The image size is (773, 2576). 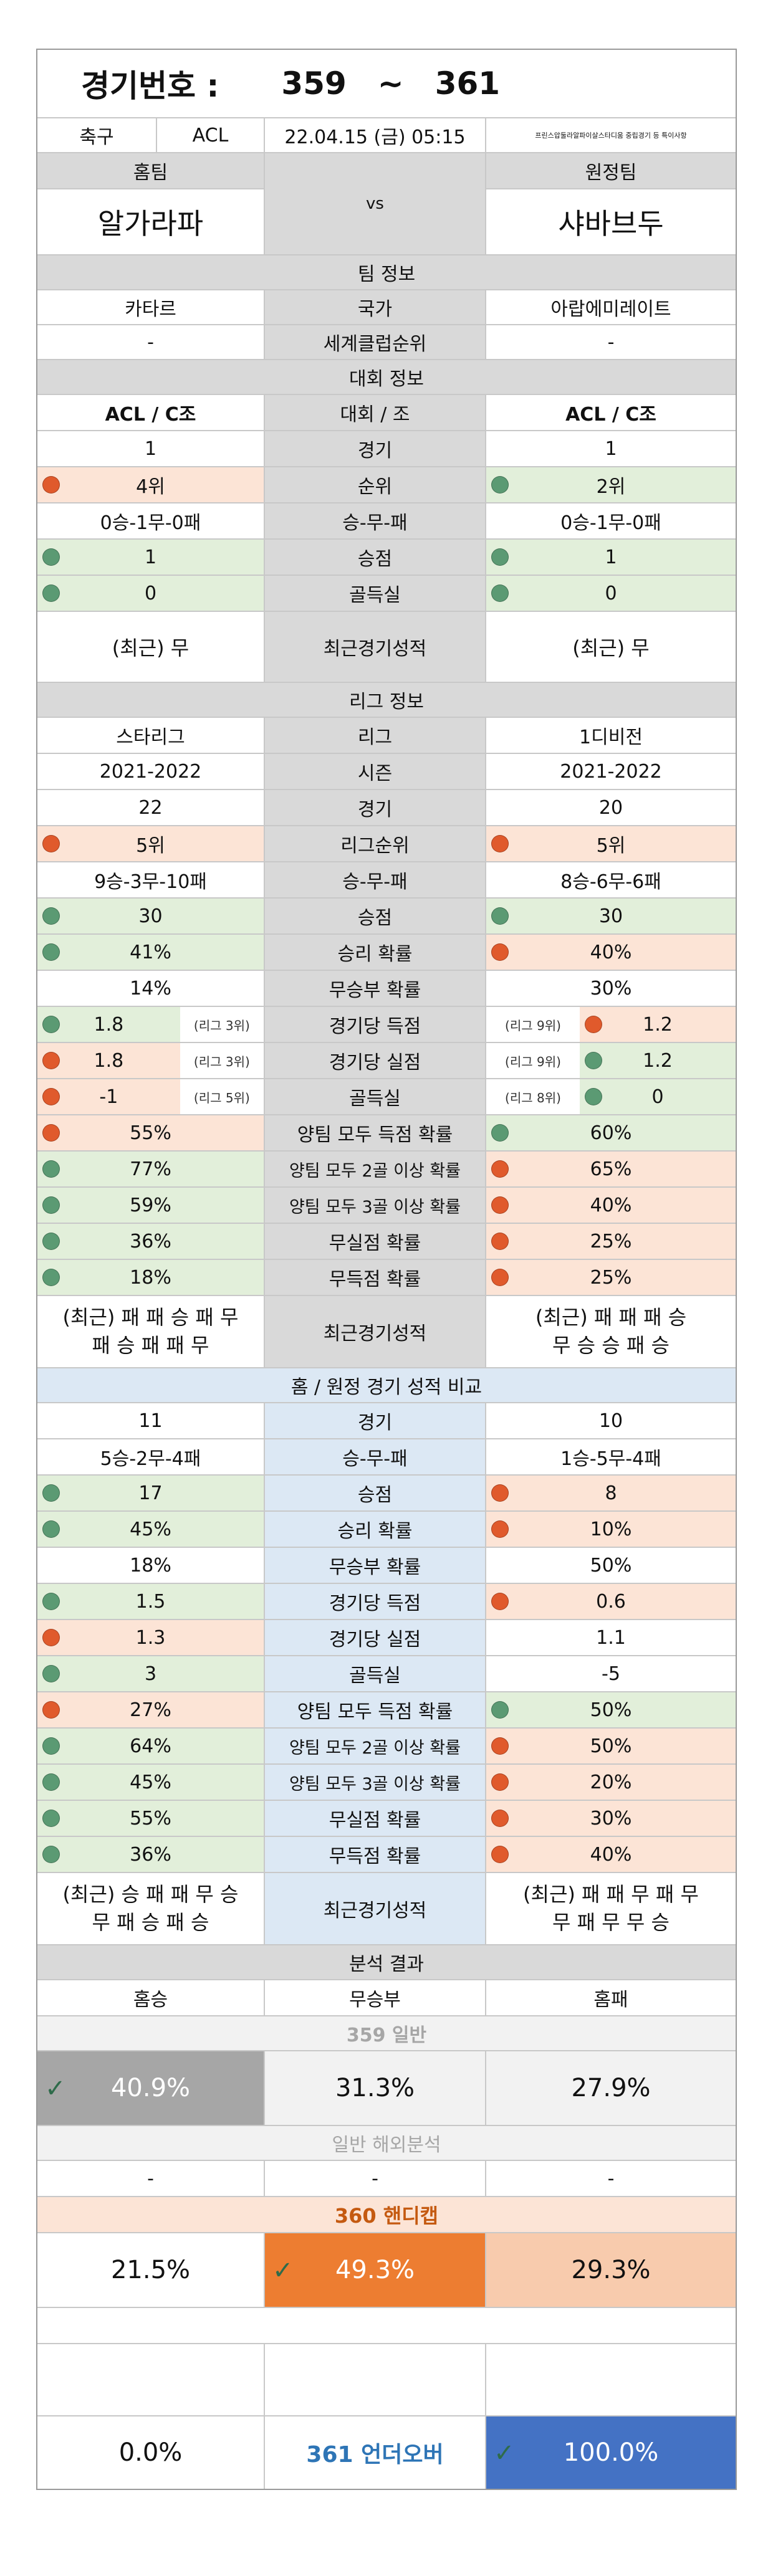 I want to click on general-result-row: ✓ 40.9% 31.3% 27.9%, so click(x=386, y=2088).